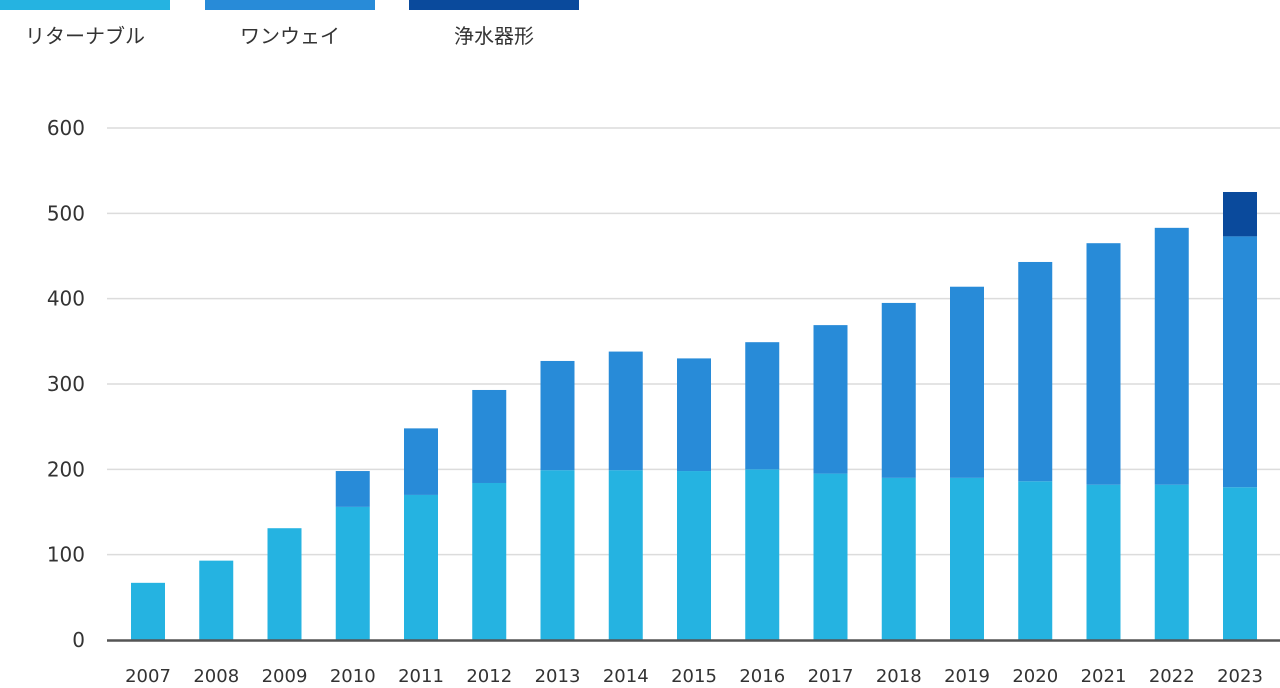 This screenshot has width=1280, height=688. I want to click on x-tick-label: 2015, so click(694, 676).